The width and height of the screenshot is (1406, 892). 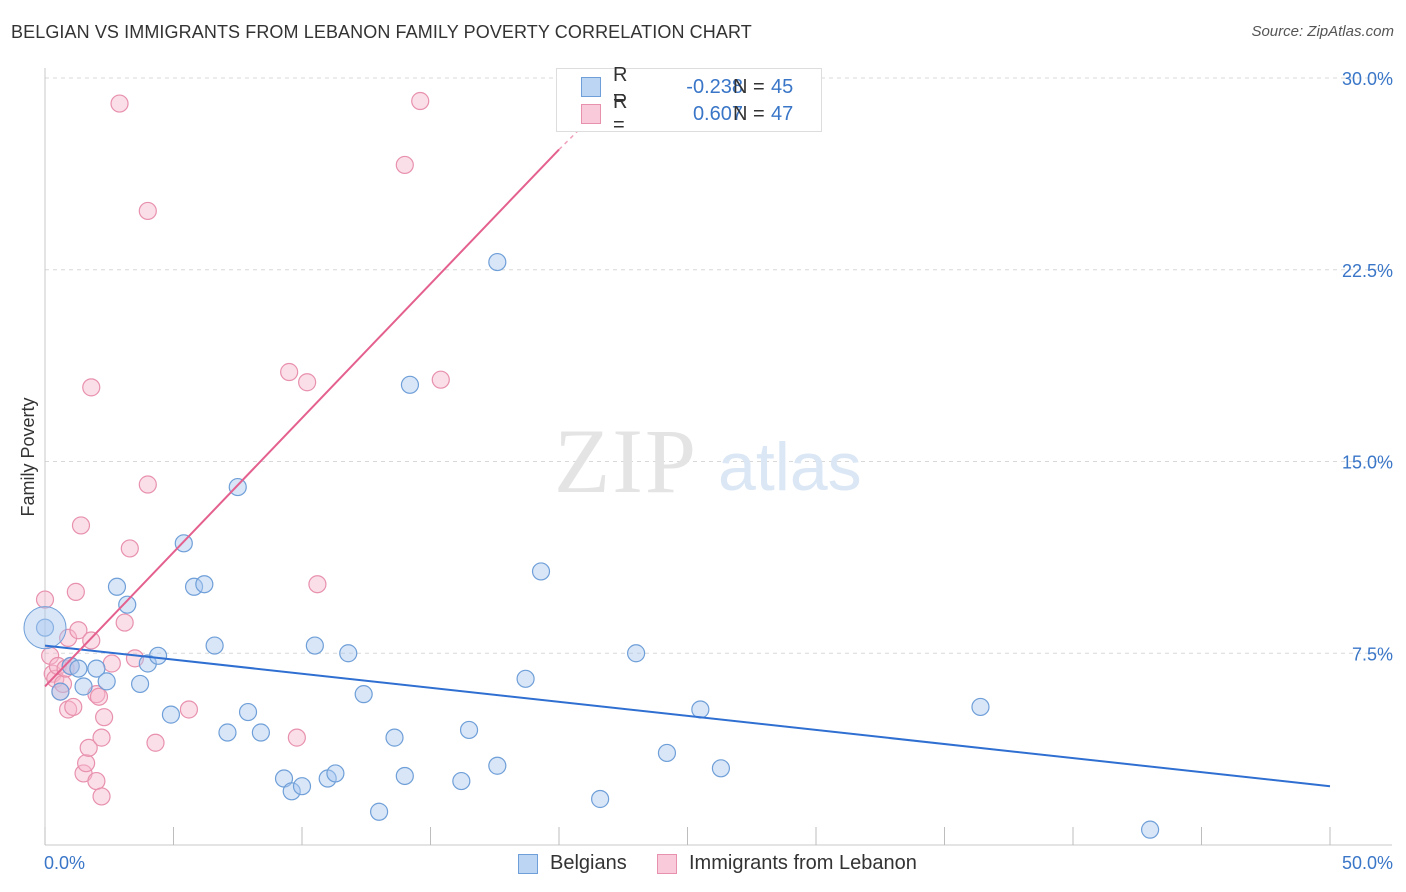 What do you see at coordinates (782, 113) in the screenshot?
I see `legend-n-value-lebanon: 47` at bounding box center [782, 113].